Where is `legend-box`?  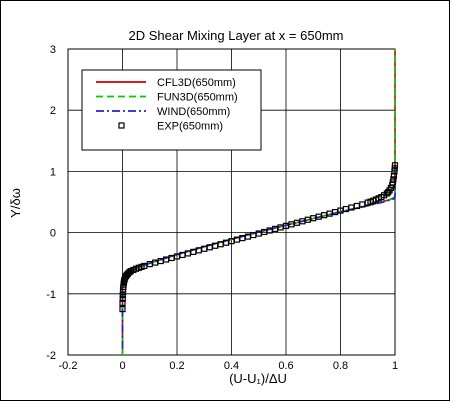
legend-box is located at coordinates (171, 110).